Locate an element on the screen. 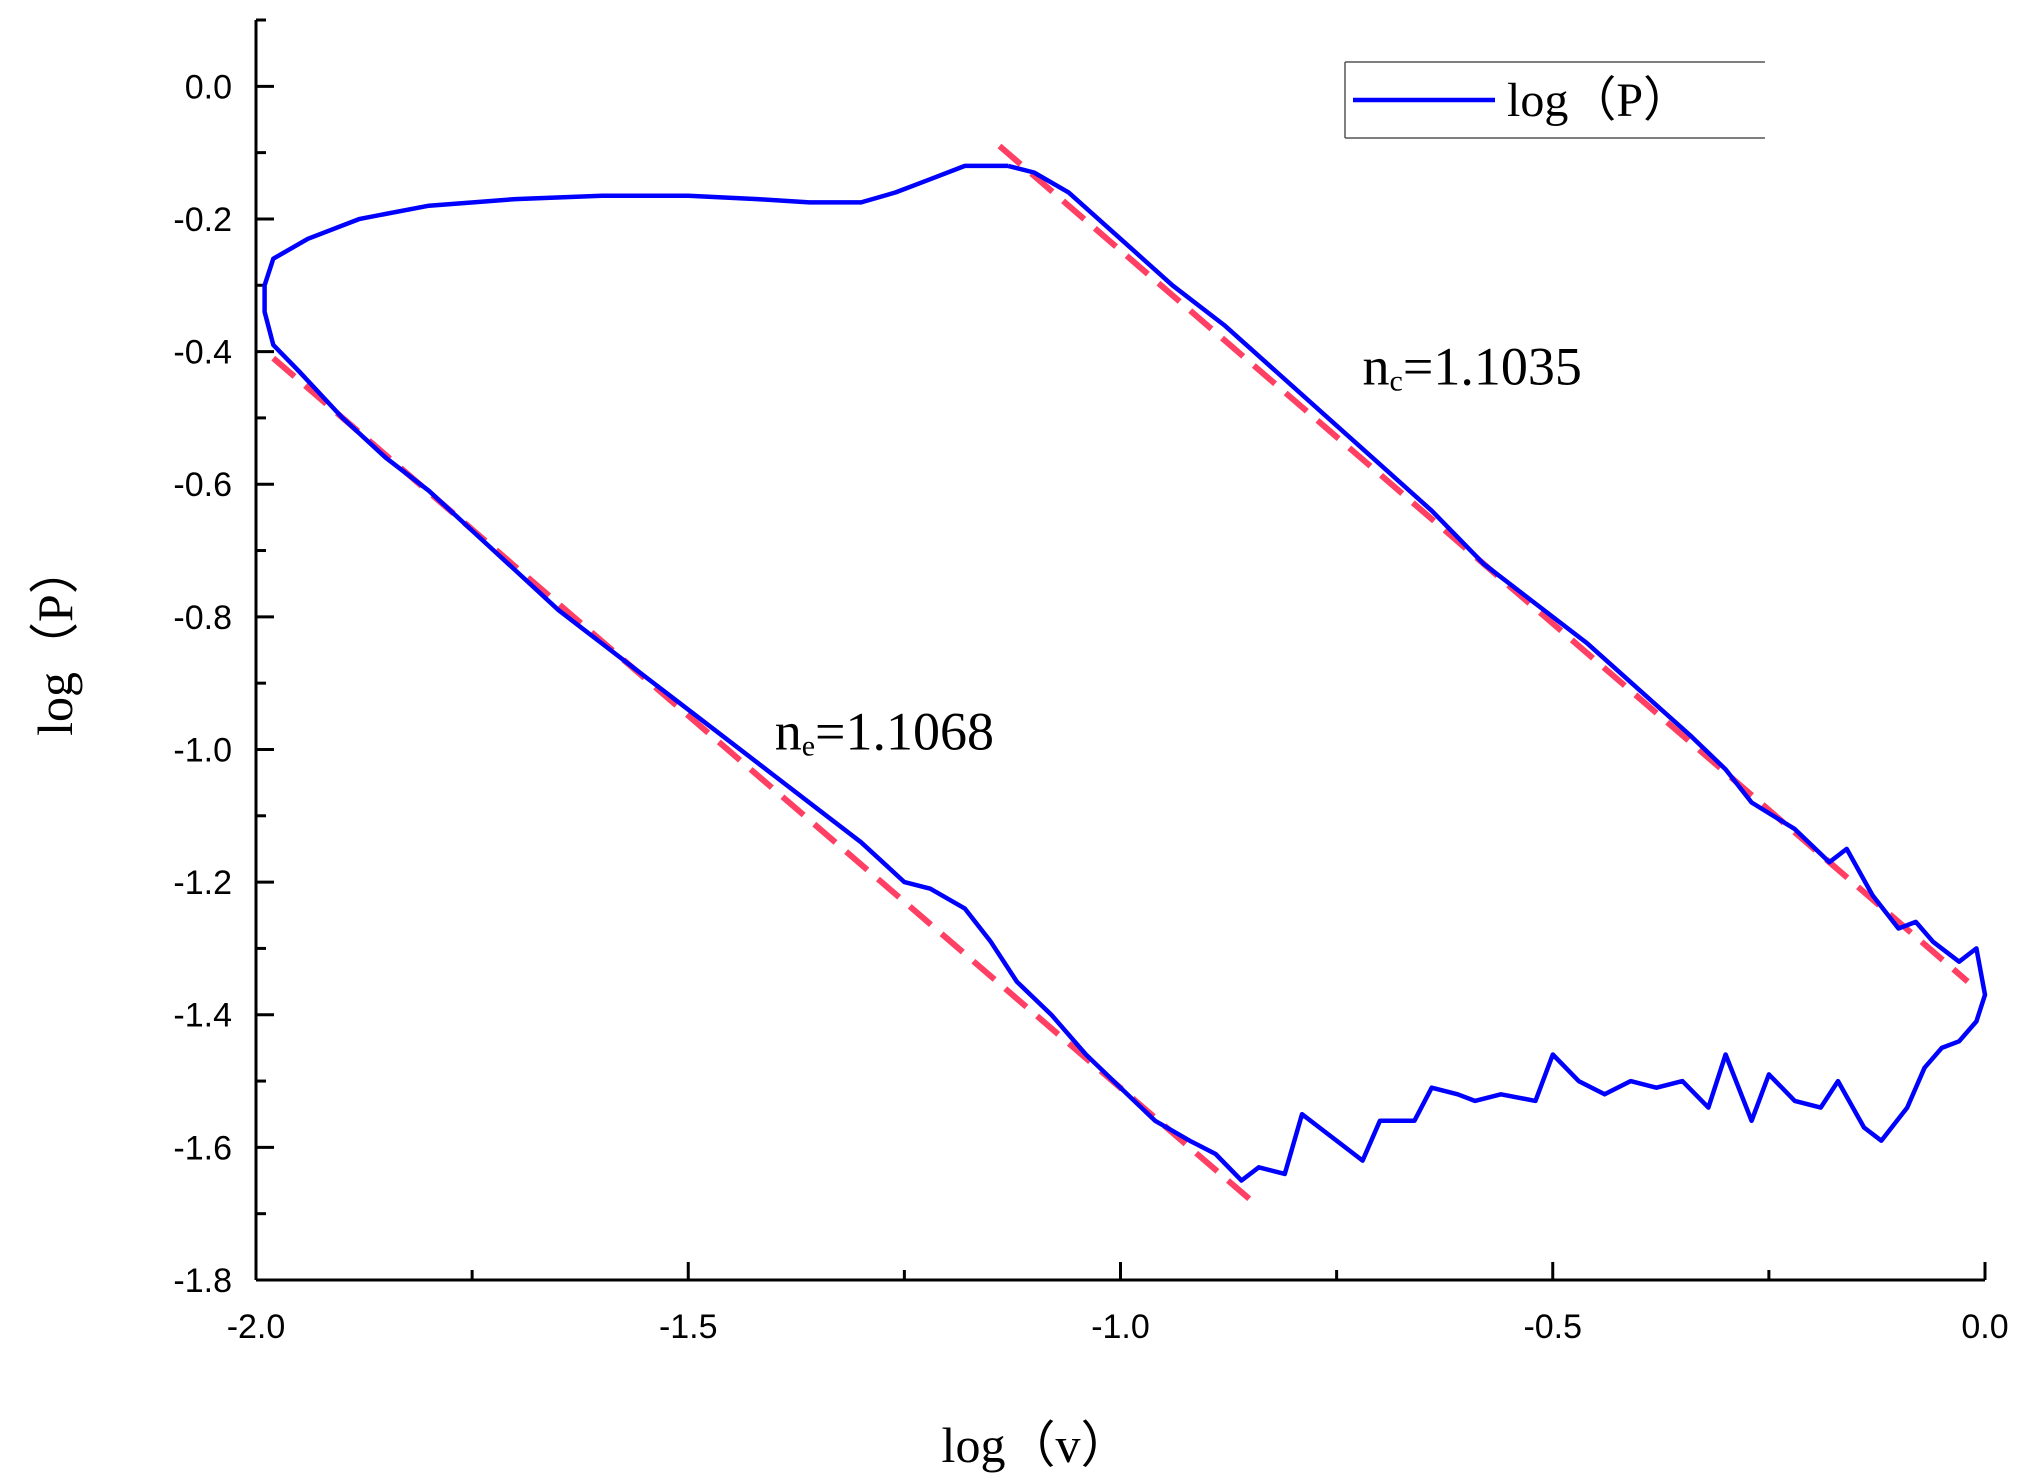  y-tick-label: -1.4 is located at coordinates (202, 1016).